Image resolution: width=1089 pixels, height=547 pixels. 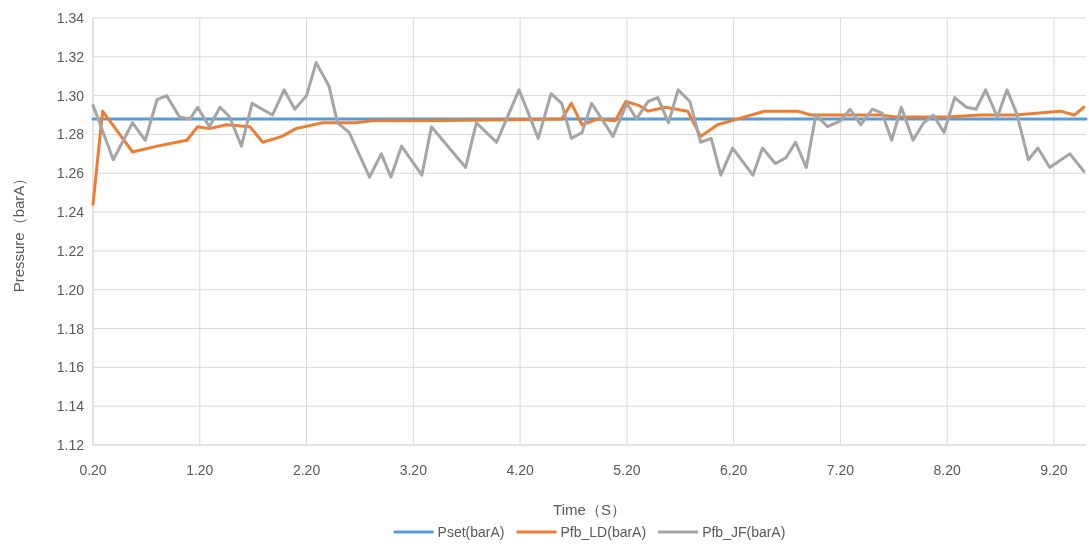 I want to click on x-tick-label: 4.20, so click(x=520, y=470).